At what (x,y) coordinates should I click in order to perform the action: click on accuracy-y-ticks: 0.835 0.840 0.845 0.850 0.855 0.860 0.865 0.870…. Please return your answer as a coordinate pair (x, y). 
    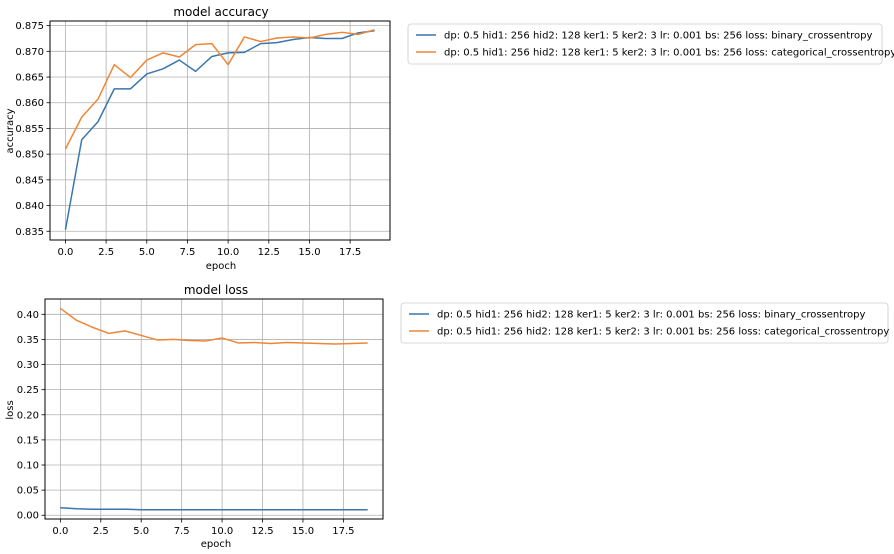
    Looking at the image, I should click on (32, 129).